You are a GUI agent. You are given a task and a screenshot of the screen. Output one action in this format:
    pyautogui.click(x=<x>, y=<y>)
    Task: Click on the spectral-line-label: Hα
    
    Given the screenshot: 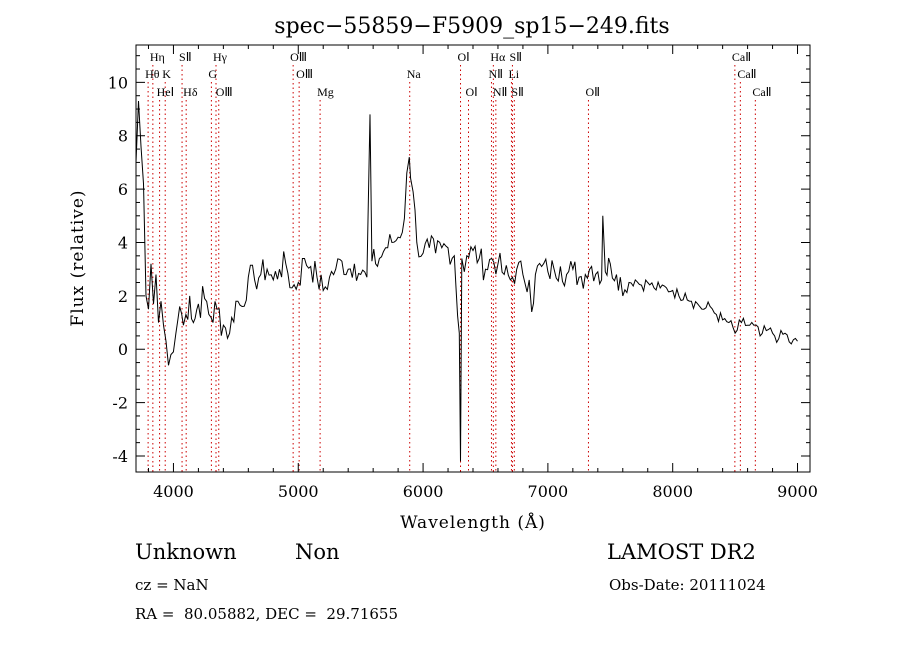 What is the action you would take?
    pyautogui.click(x=498, y=57)
    